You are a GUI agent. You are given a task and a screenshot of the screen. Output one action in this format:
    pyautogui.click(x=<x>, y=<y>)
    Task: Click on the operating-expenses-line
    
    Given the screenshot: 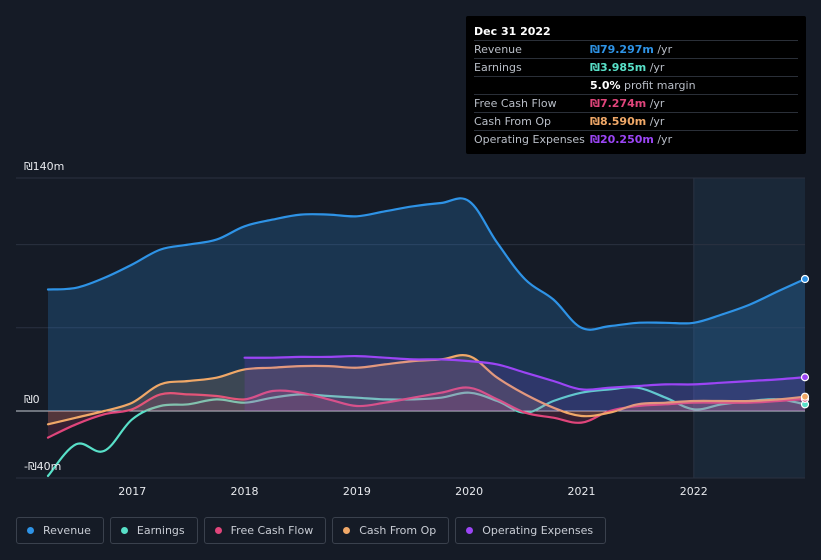 What is the action you would take?
    pyautogui.click(x=525, y=372)
    